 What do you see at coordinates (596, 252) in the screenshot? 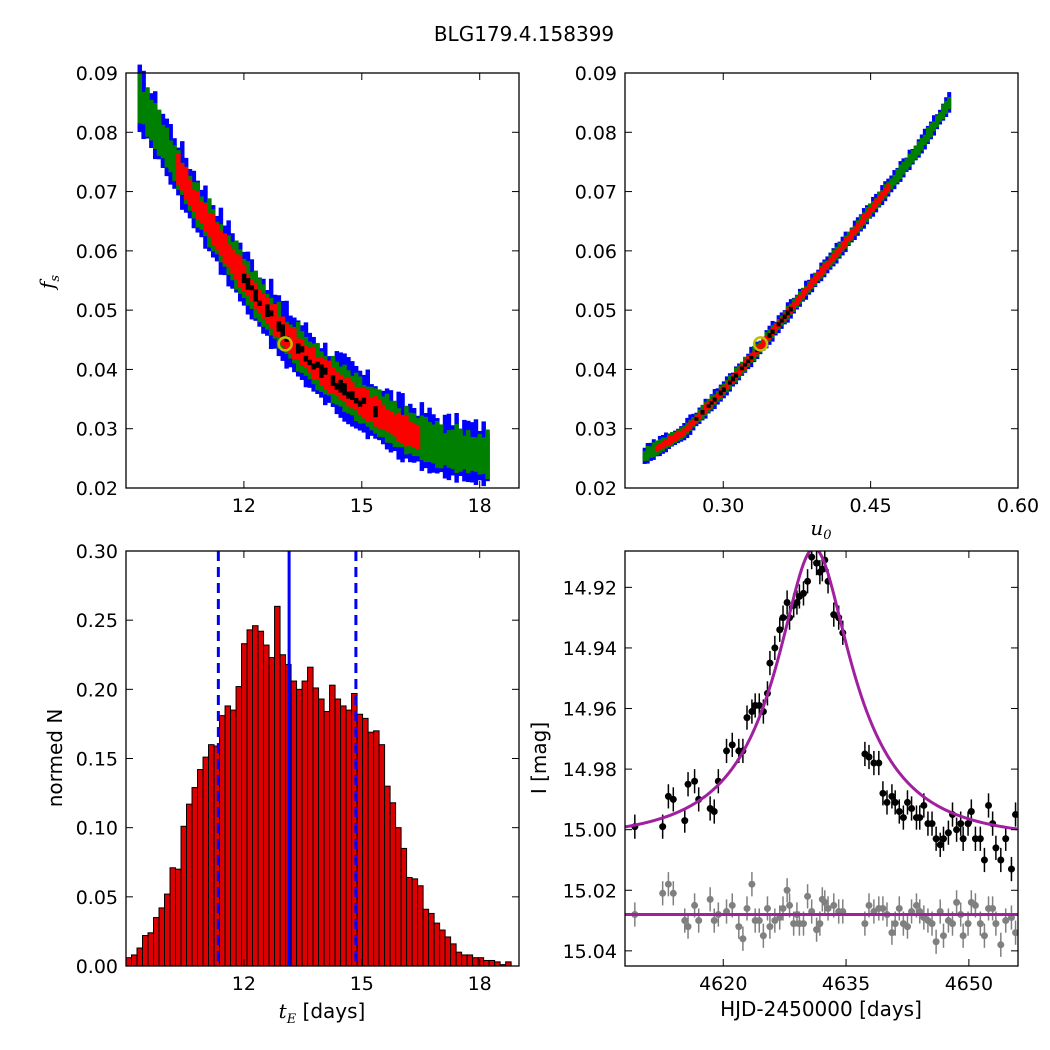
I see `panel-u0-fs-ytick-label: 0.06` at bounding box center [596, 252].